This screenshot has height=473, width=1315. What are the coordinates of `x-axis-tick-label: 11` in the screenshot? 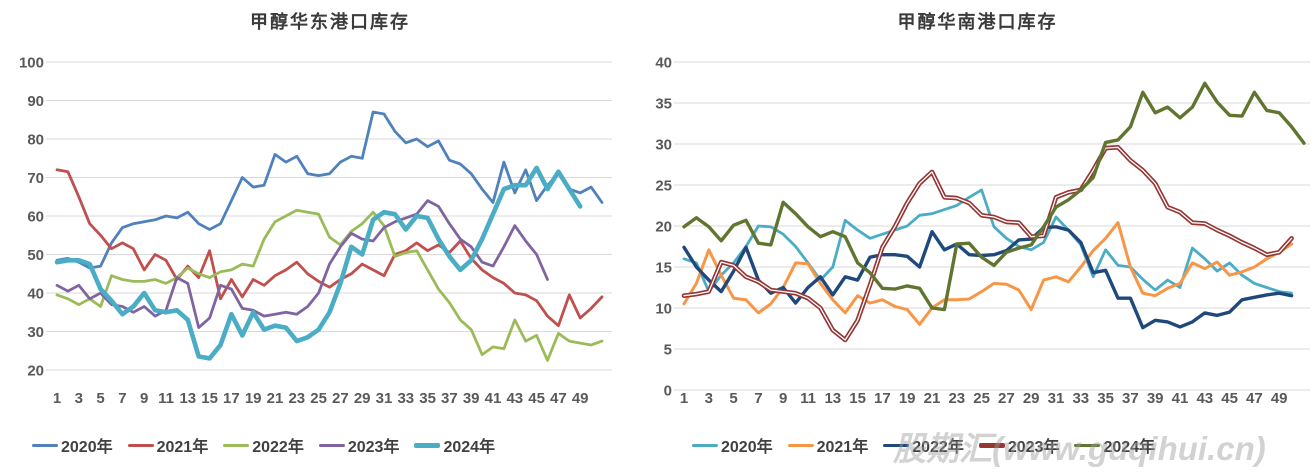 It's located at (166, 398).